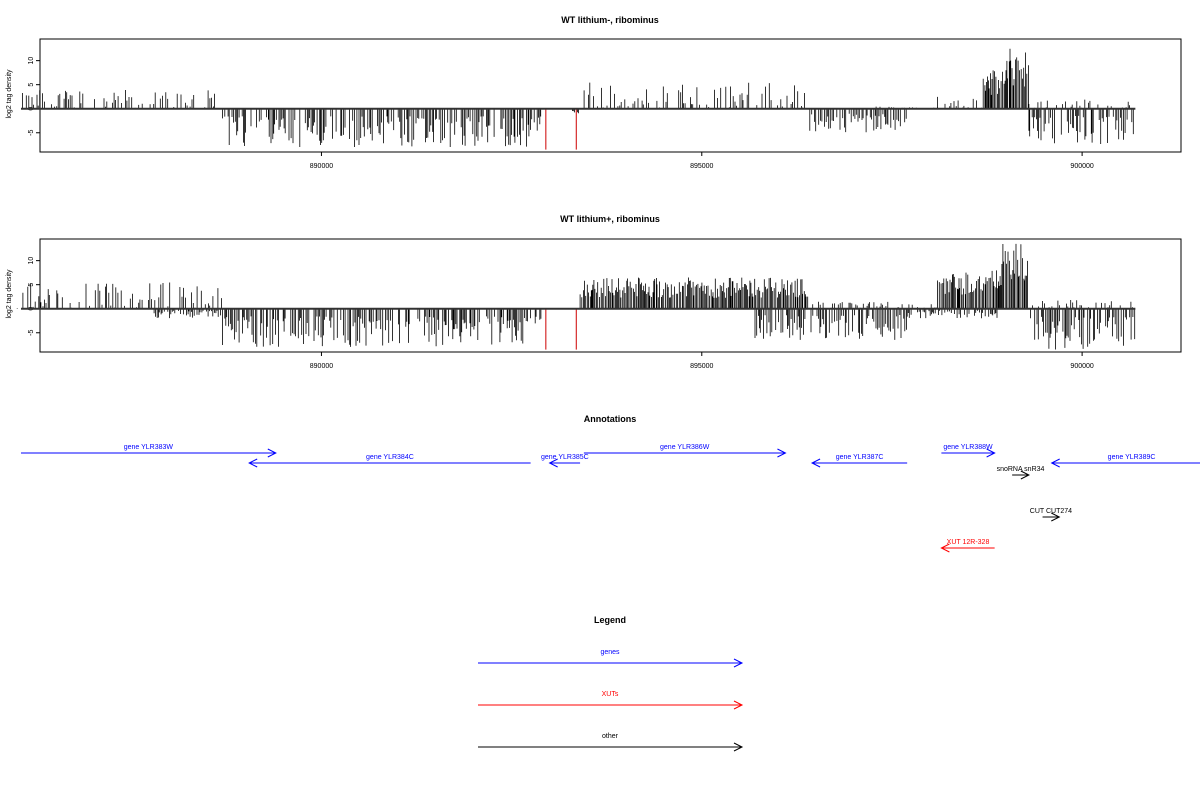 The image size is (1200, 800). I want to click on annotation-feature: gene YLR388W, so click(968, 451).